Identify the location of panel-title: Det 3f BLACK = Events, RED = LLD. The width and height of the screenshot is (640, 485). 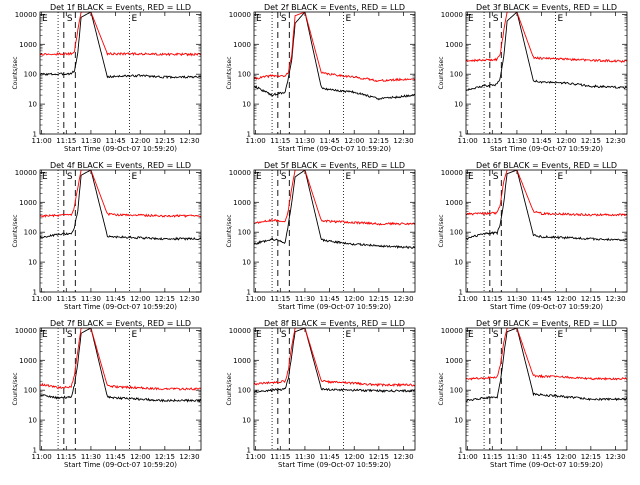
(546, 7).